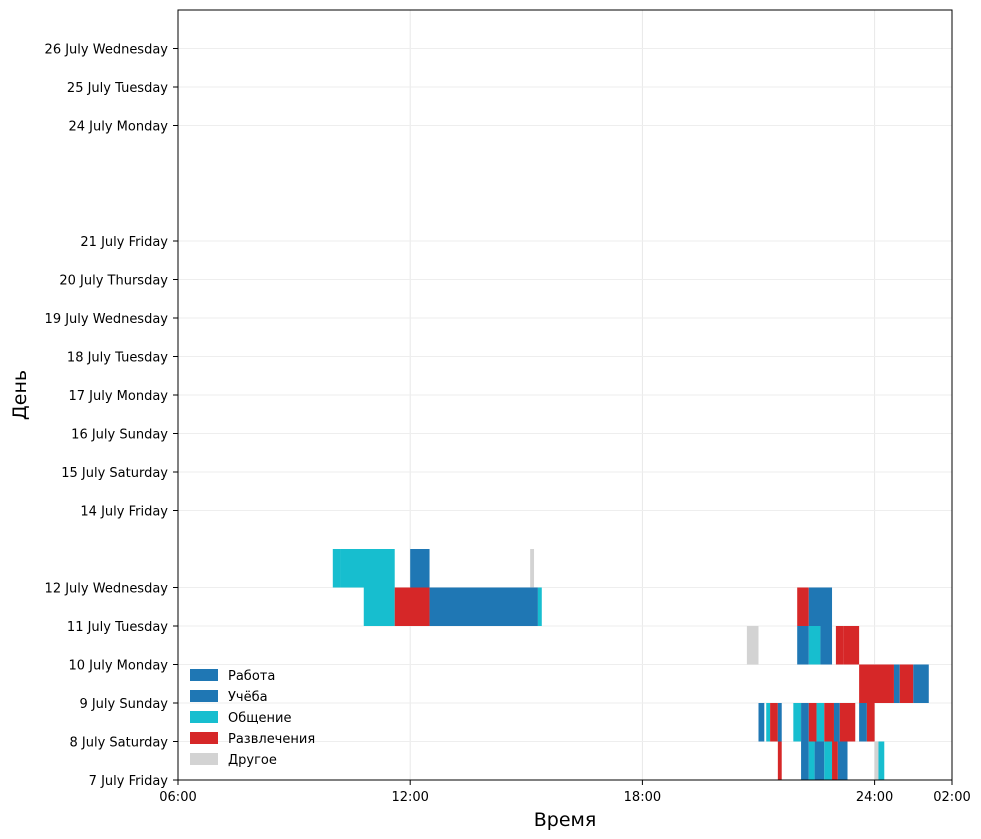 This screenshot has width=981, height=839. I want to click on y-tick-label: 19 July Wednesday, so click(107, 319).